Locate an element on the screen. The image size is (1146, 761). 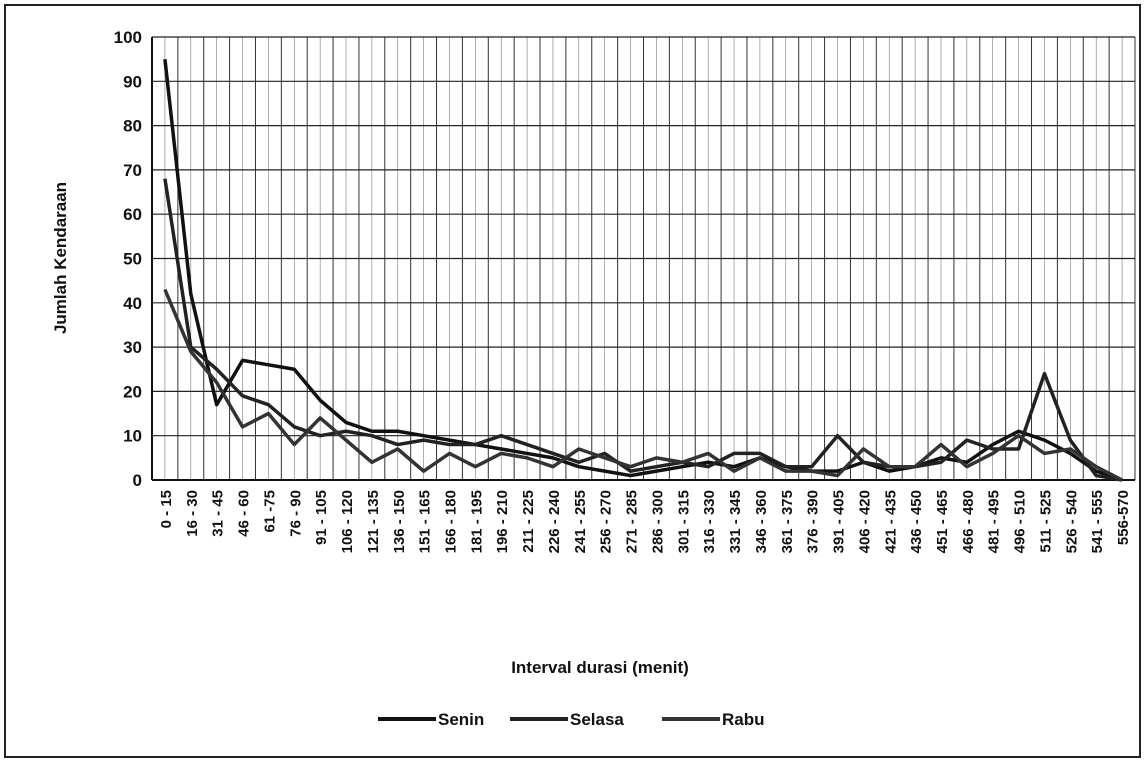
x-tick-label: 181 - 195 is located at coordinates (476, 521).